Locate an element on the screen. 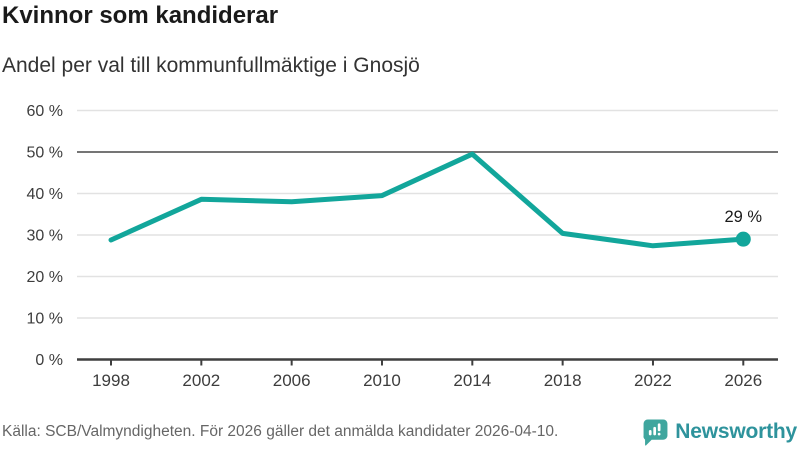 Image resolution: width=800 pixels, height=450 pixels. y-tick-label: 50 % is located at coordinates (45, 153).